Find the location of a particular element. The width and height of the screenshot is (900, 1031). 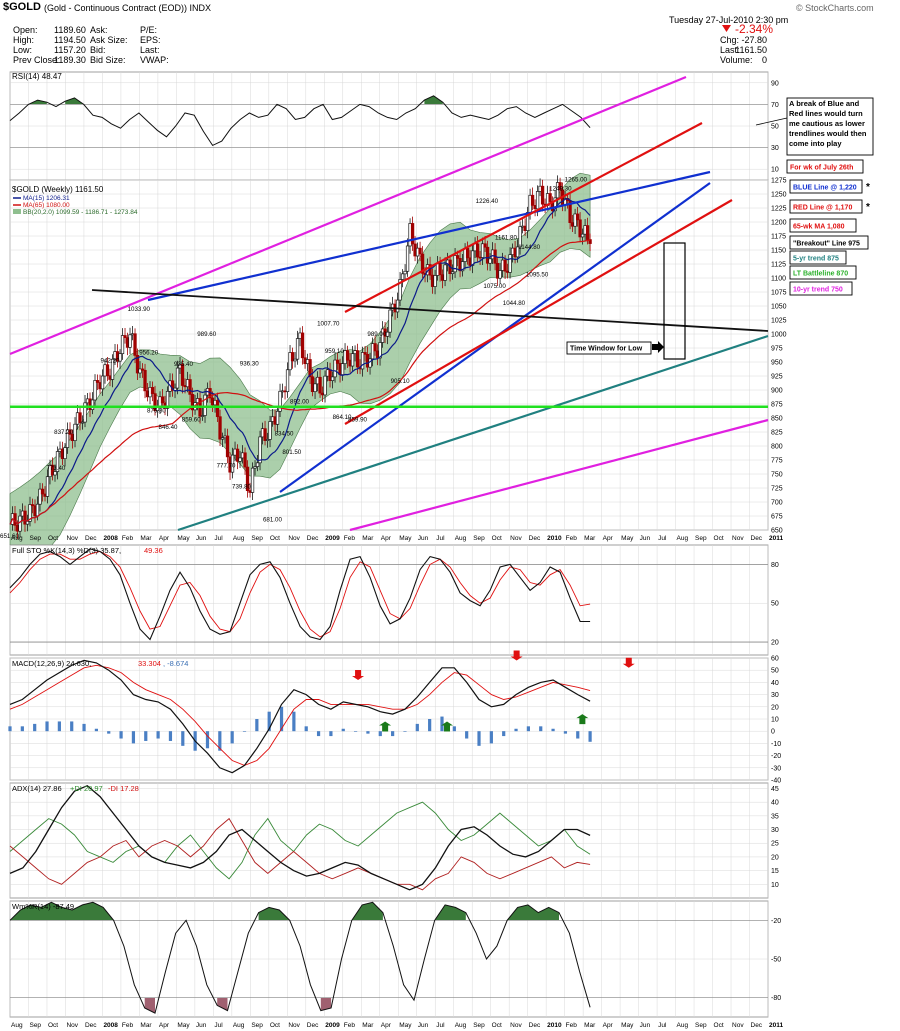

price-month-label: 2008 is located at coordinates (110, 538).